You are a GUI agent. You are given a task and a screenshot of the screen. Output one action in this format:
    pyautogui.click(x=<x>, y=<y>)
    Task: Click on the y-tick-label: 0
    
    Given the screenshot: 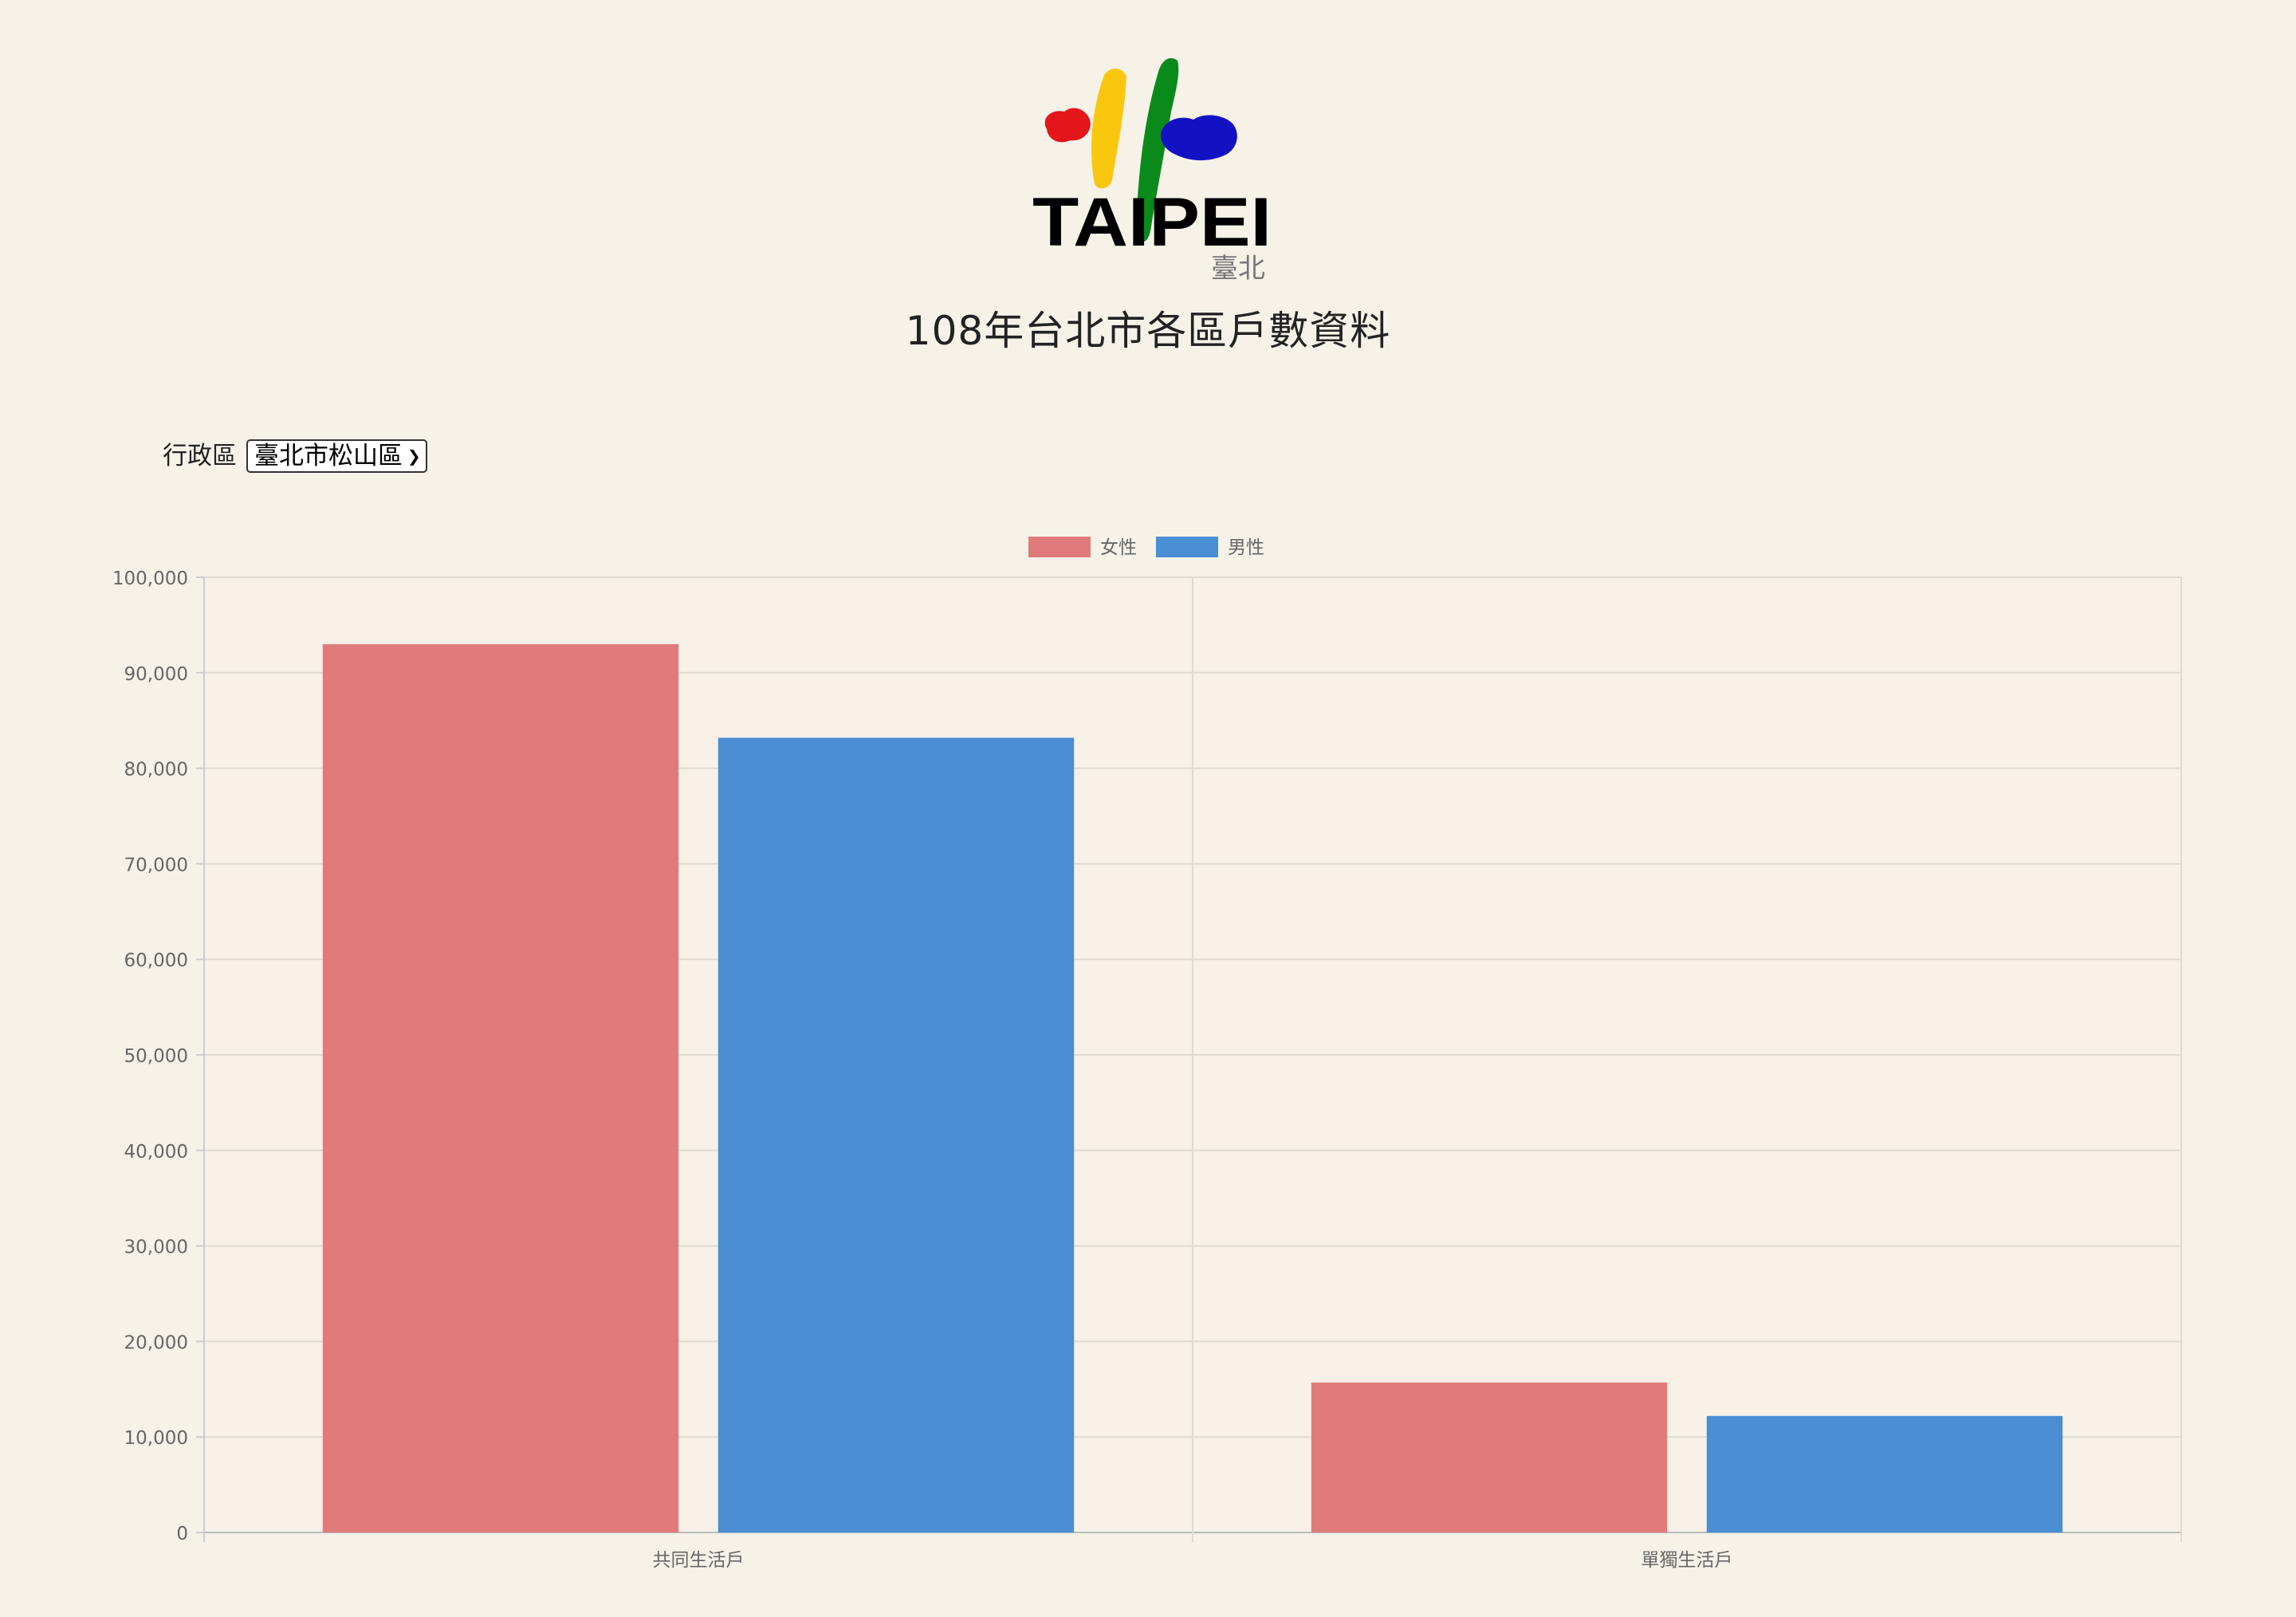 What is the action you would take?
    pyautogui.click(x=182, y=1534)
    